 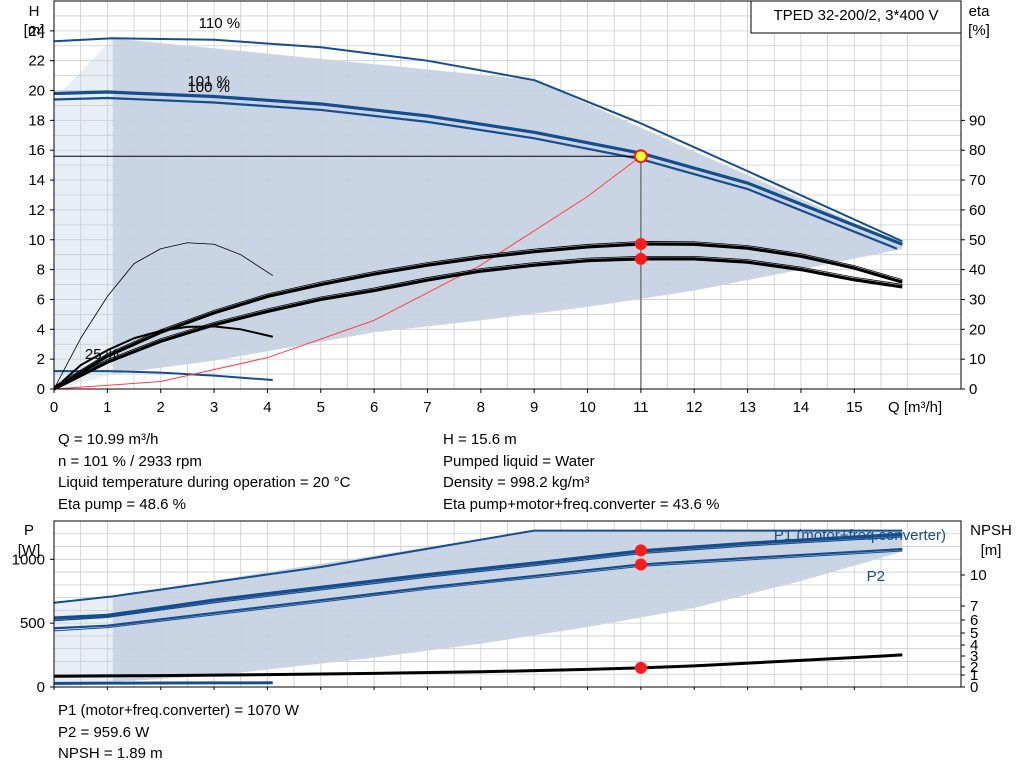 I want to click on x-tick-label: 3, so click(x=214, y=407).